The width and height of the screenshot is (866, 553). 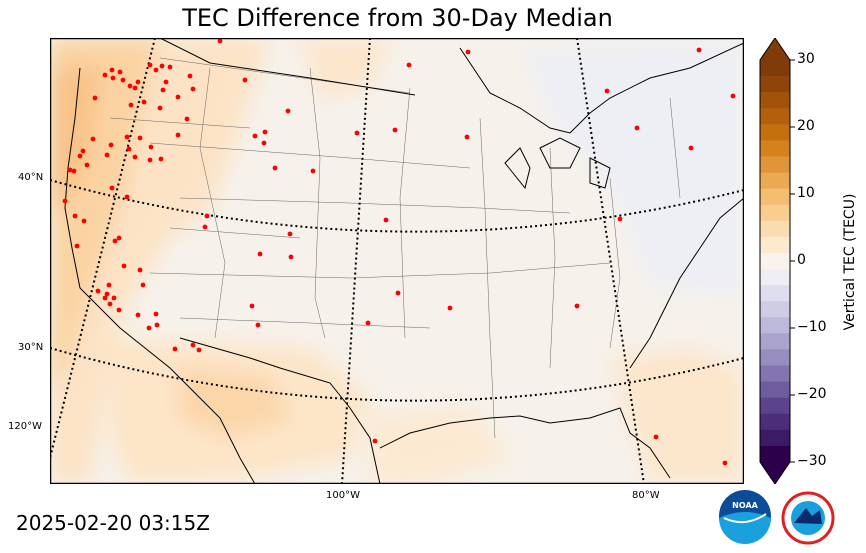 I want to click on lon-label-100w: 100°W, so click(x=343, y=495).